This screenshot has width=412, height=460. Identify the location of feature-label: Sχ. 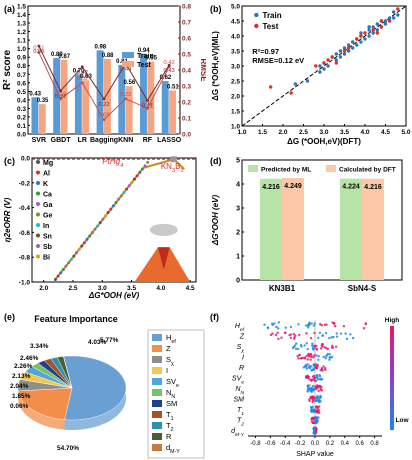
(241, 349).